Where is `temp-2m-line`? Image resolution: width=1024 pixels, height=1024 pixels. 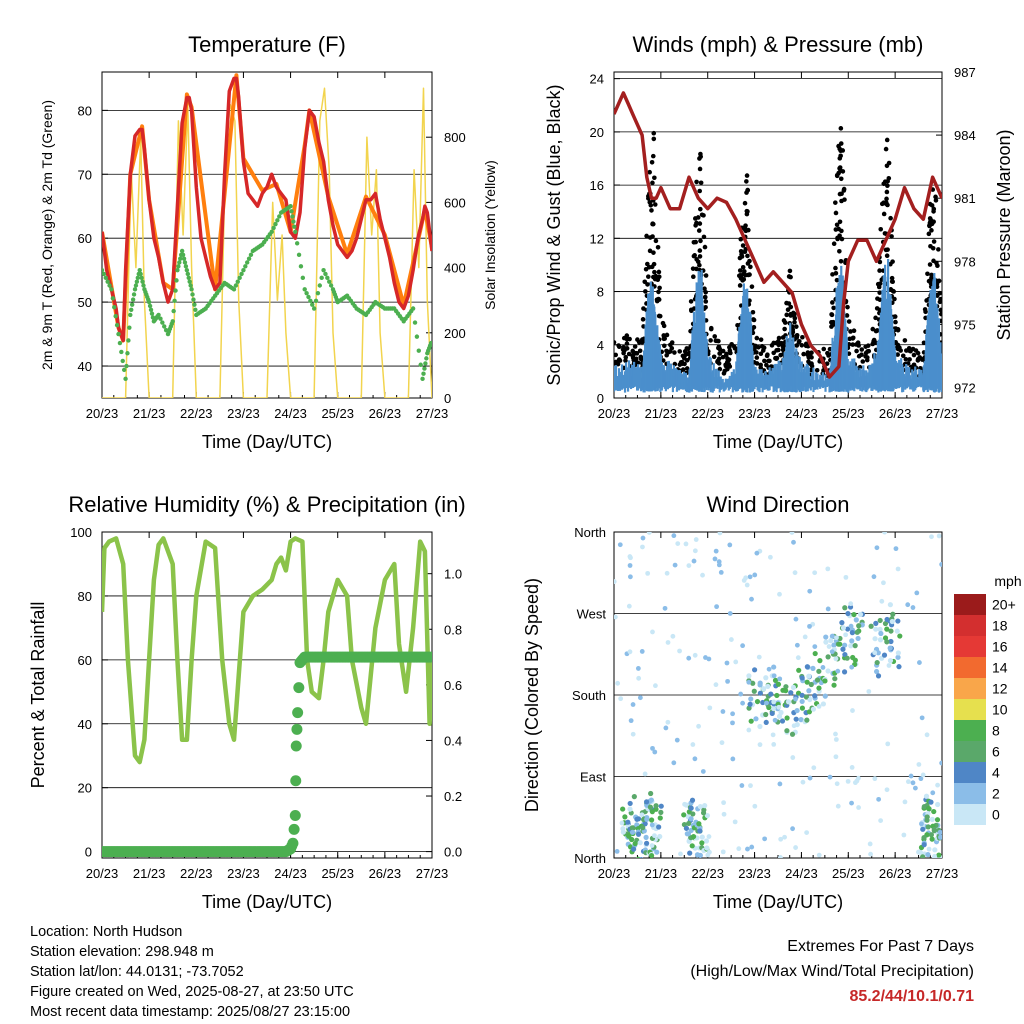
temp-2m-line is located at coordinates (267, 209).